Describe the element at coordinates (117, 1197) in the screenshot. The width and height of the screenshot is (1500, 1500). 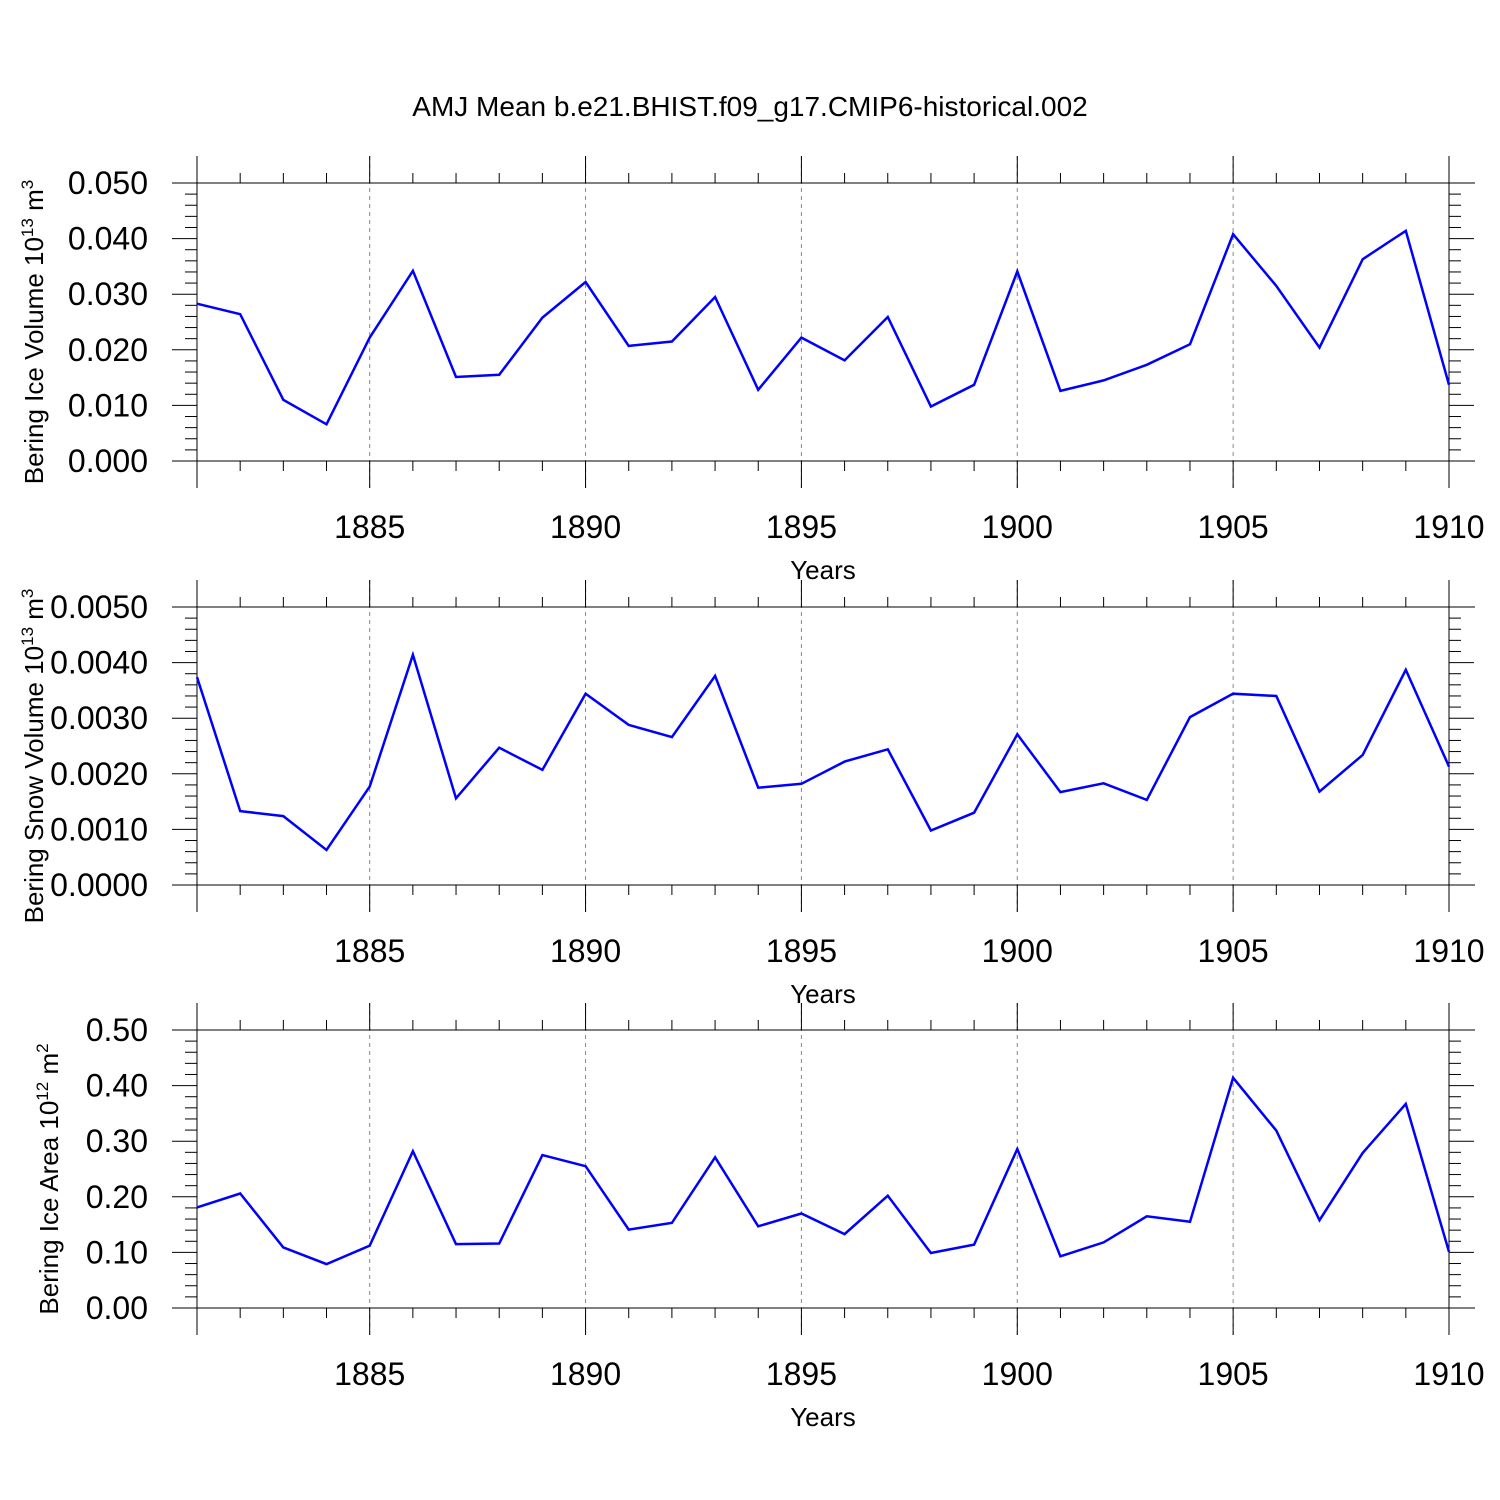
I see `y-tick-label: 0.20` at that location.